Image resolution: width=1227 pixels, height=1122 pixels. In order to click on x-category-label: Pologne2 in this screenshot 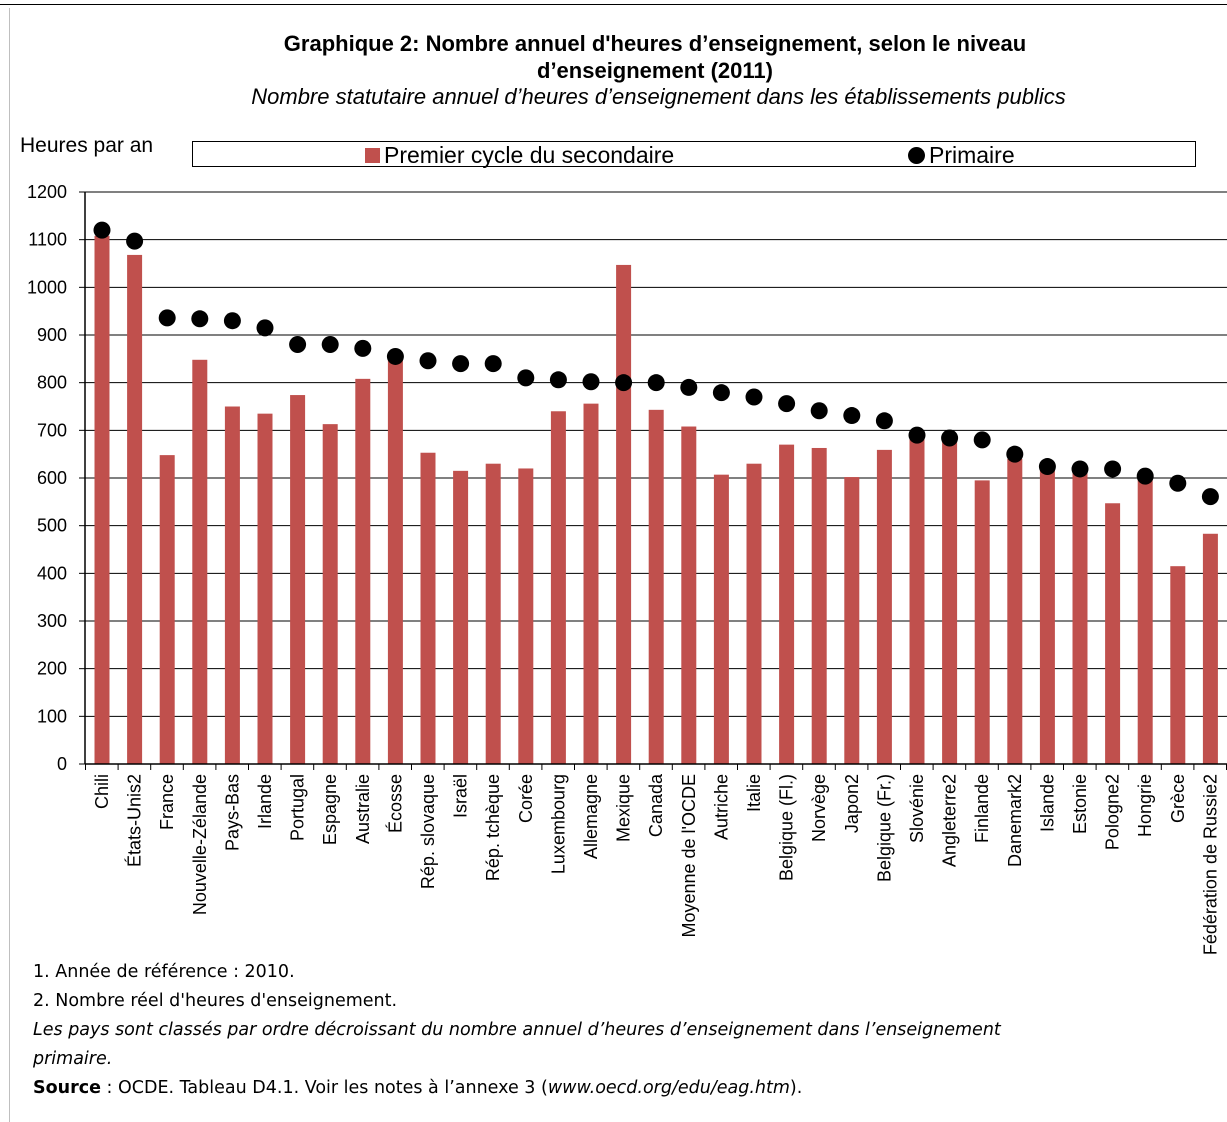, I will do `click(1113, 812)`.